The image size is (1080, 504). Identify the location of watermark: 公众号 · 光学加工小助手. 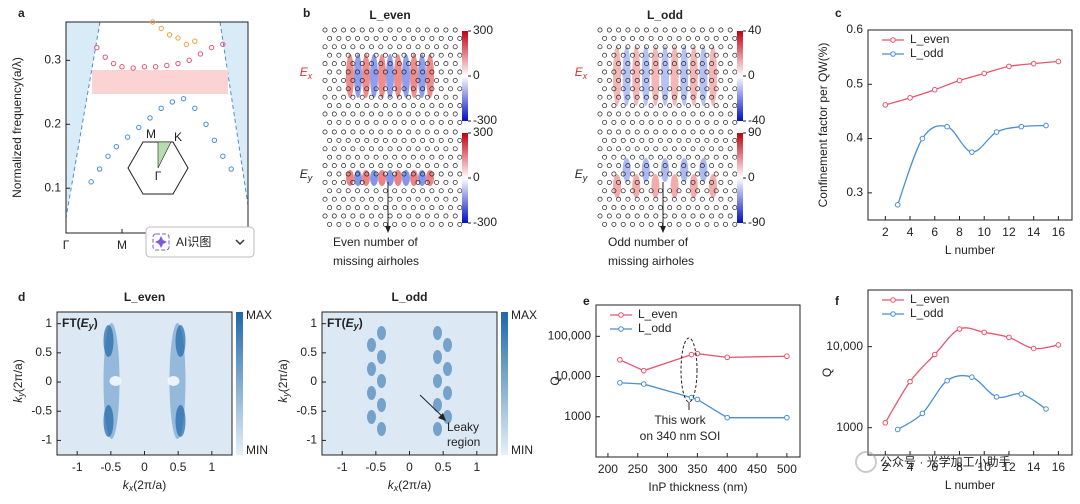
(945, 461).